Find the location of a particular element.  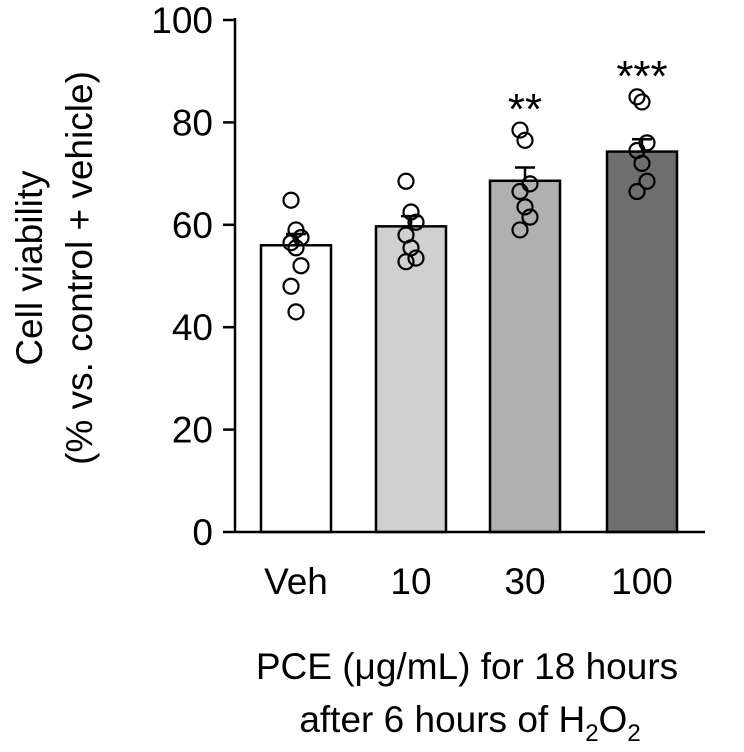

y-tick-label: 0 is located at coordinates (202, 532).